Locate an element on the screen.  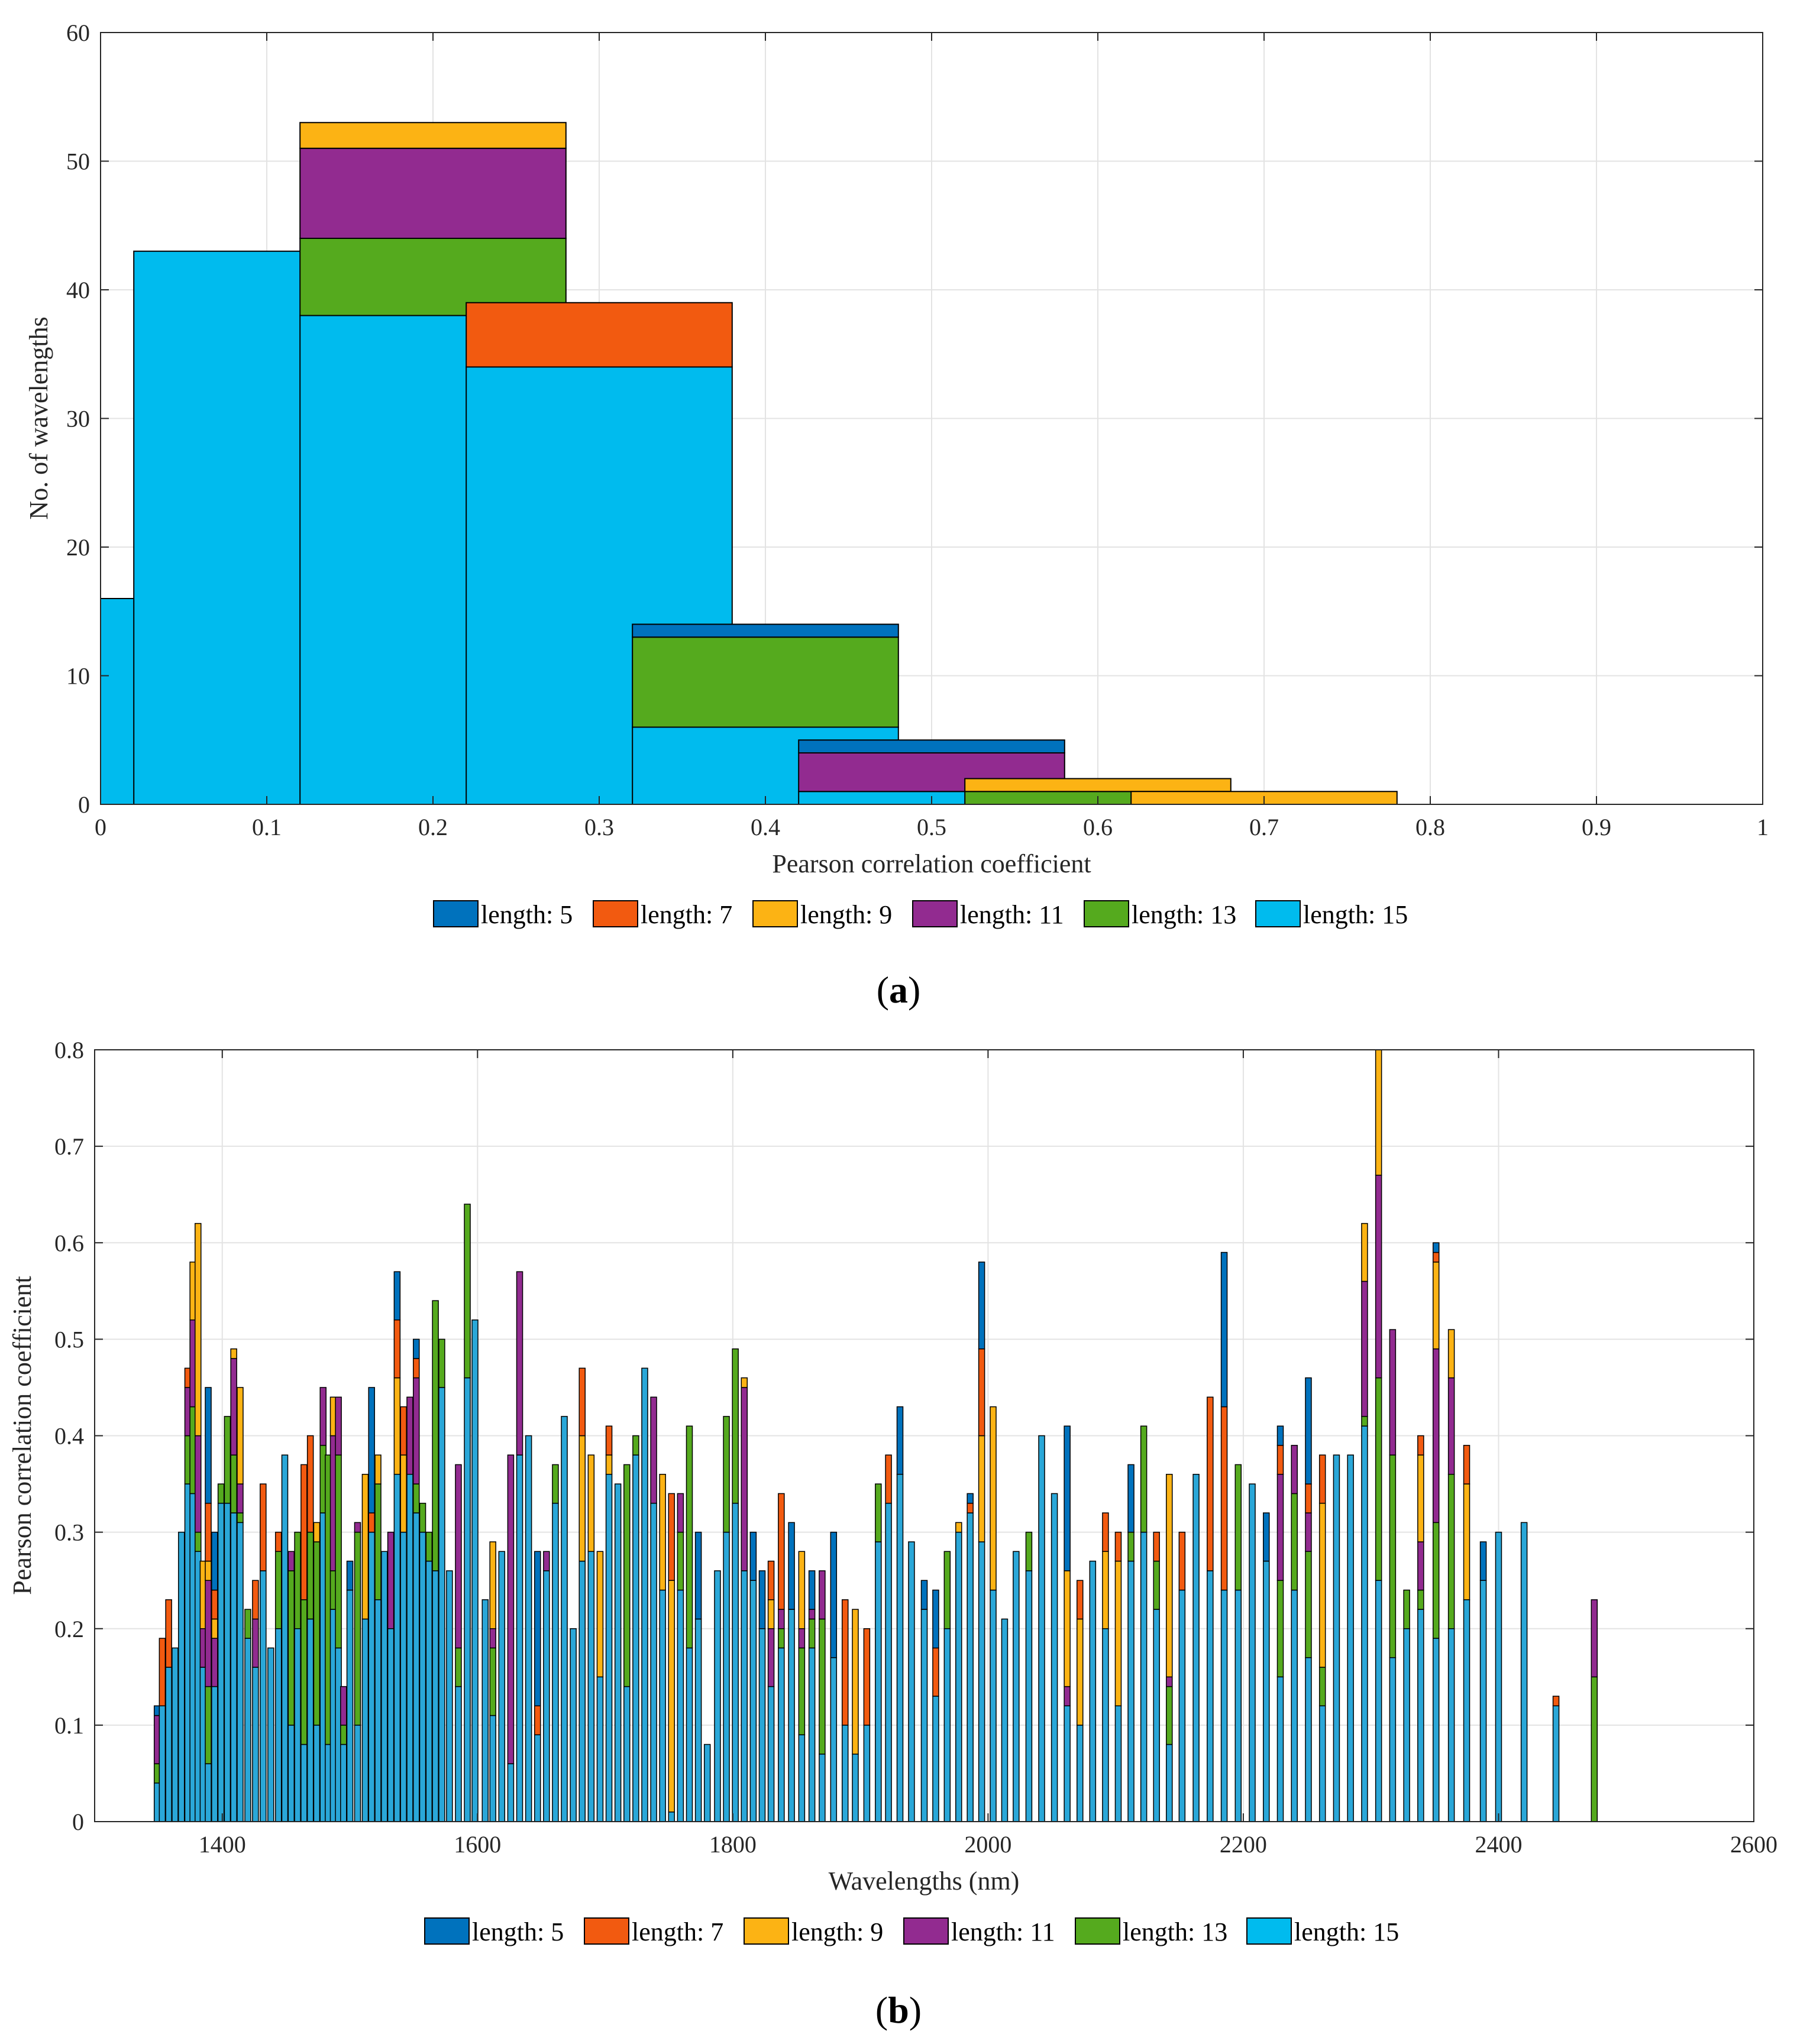
panel-b-xtick-label: 1800 is located at coordinates (733, 1845).